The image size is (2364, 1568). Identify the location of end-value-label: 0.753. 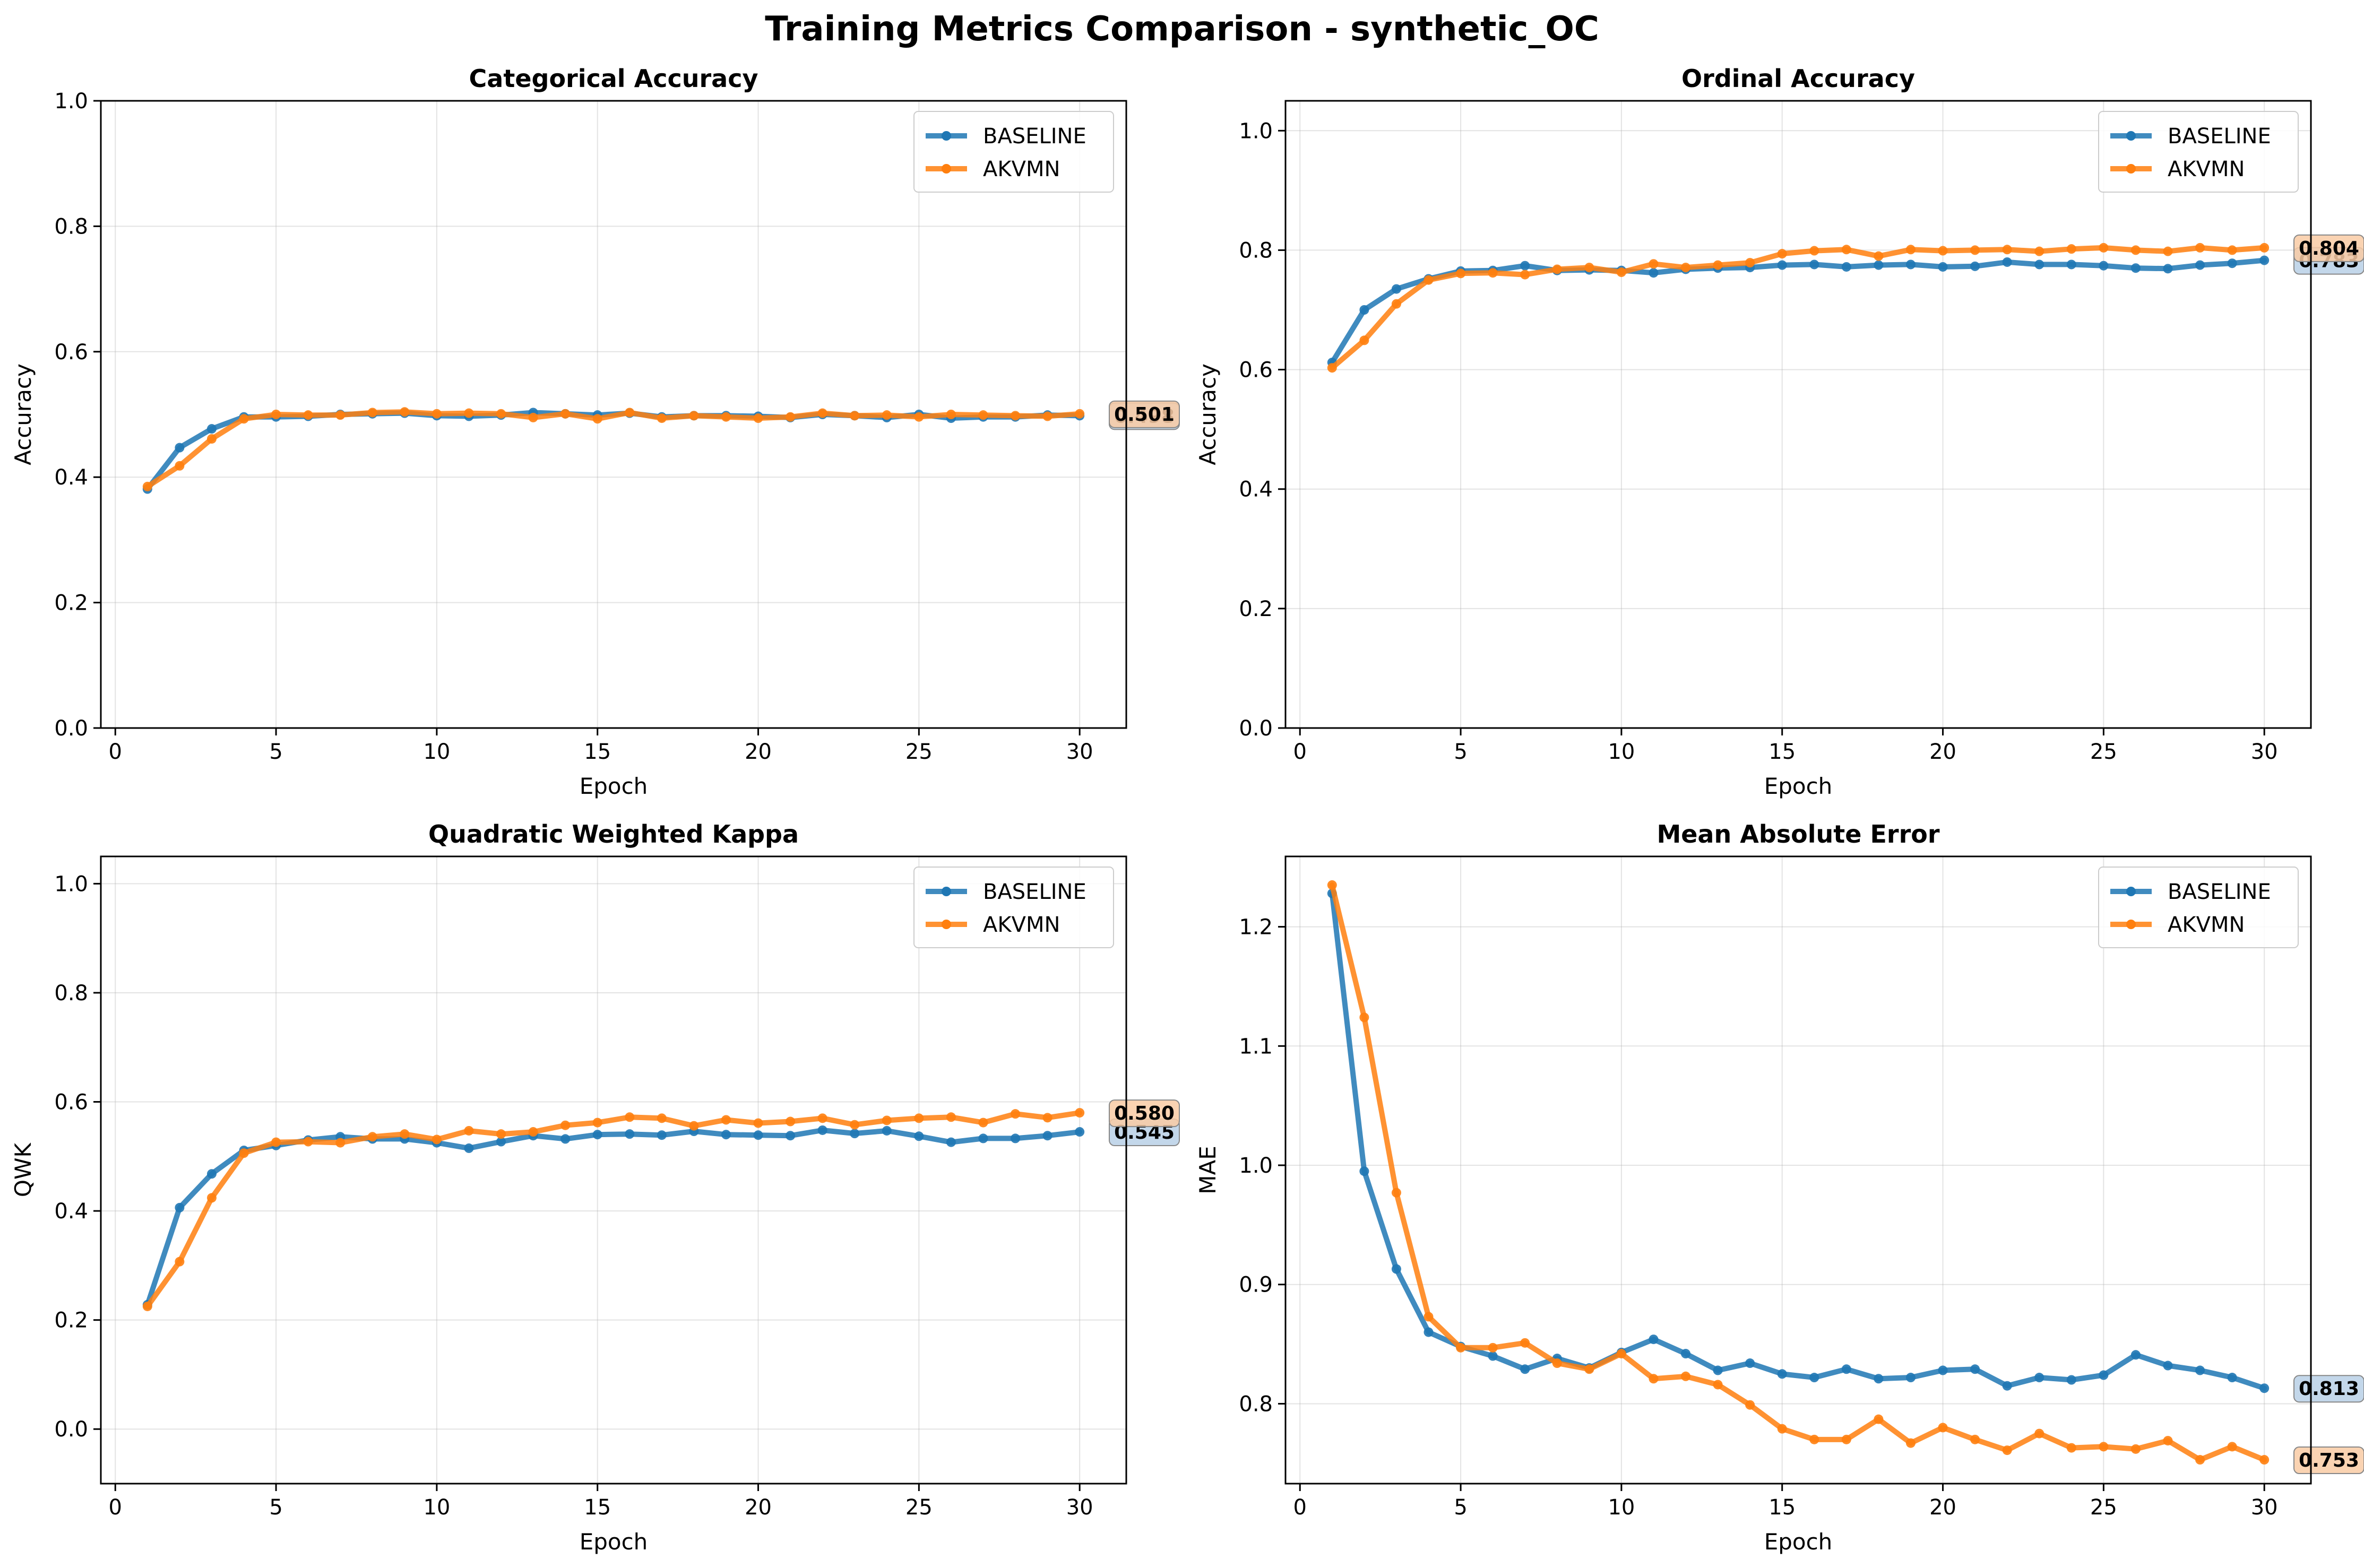
(2329, 1460).